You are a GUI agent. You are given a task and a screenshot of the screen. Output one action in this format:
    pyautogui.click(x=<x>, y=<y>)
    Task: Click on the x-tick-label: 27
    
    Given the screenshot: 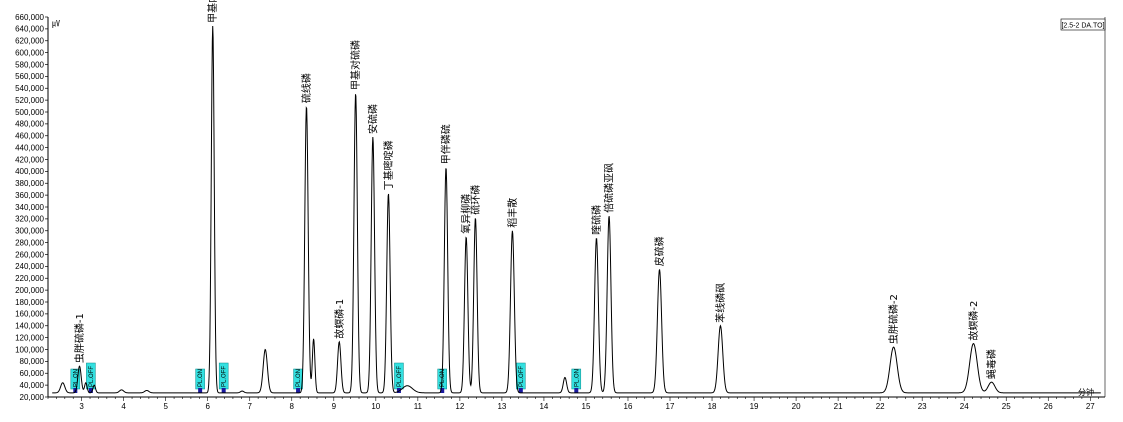 What is the action you would take?
    pyautogui.click(x=1090, y=406)
    